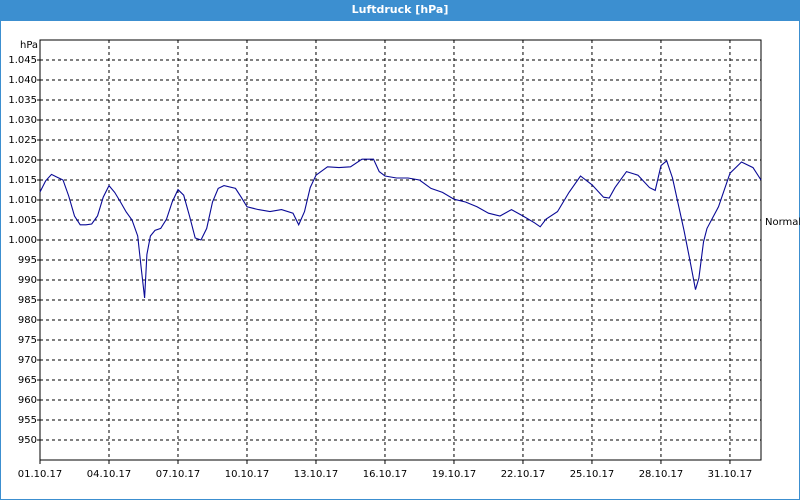  I want to click on y-axis-label: hPa, so click(29, 45).